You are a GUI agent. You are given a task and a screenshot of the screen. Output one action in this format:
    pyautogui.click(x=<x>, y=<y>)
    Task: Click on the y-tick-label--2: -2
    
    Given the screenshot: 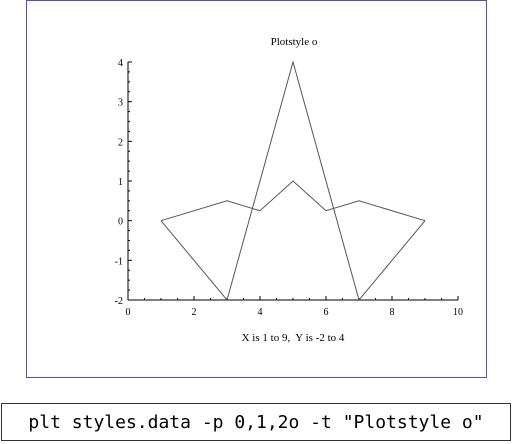 What is the action you would take?
    pyautogui.click(x=119, y=301)
    